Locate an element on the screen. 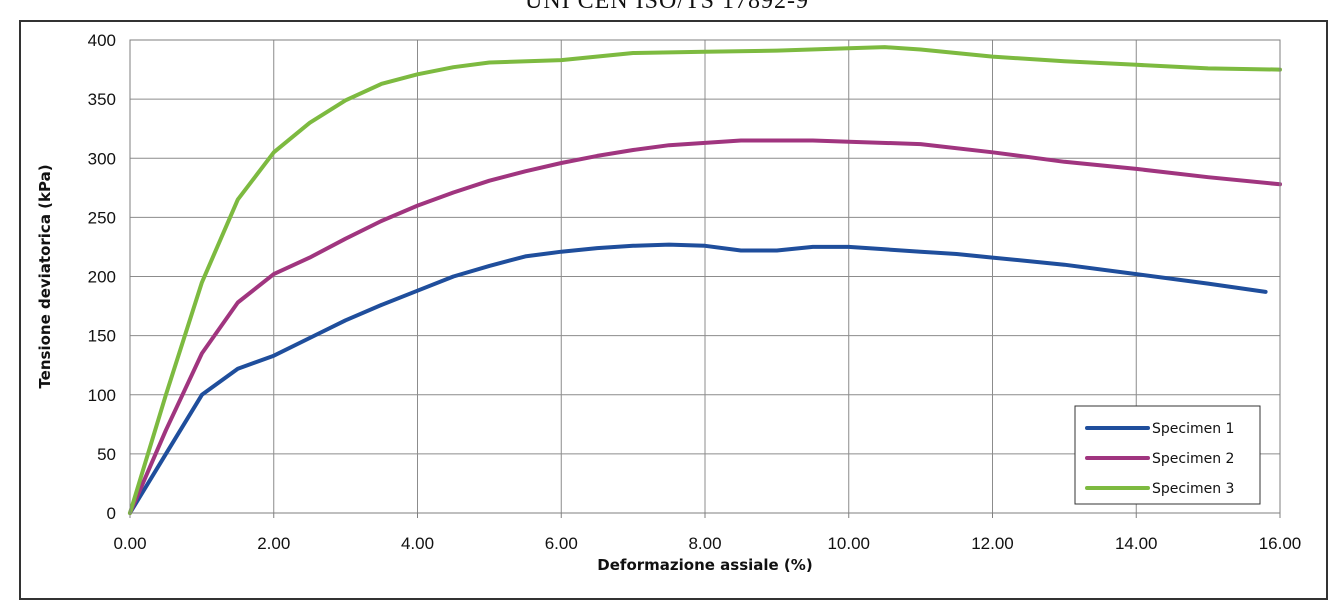 This screenshot has height=600, width=1334. legend: Specimen 1 Specimen 2 Specimen 3 is located at coordinates (1167, 455).